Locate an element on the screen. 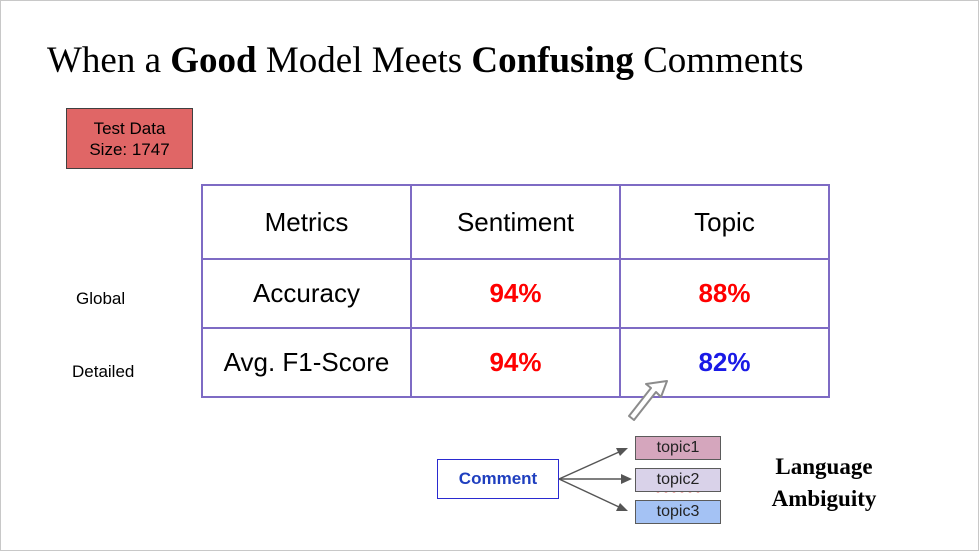  f1-sentiment-value: 94% is located at coordinates (515, 362).